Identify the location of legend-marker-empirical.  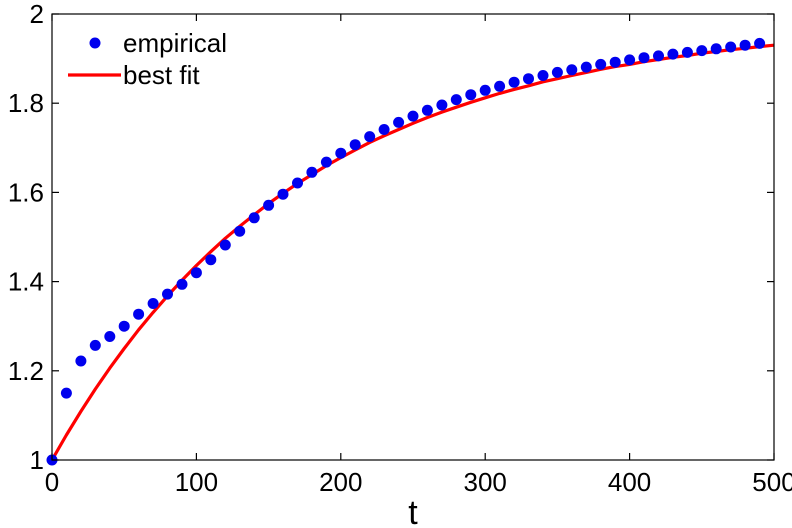
(95, 43).